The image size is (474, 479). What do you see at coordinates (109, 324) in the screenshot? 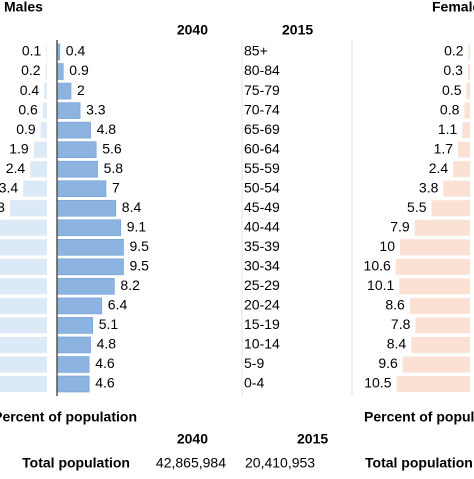
I see `value-label: 5.1` at bounding box center [109, 324].